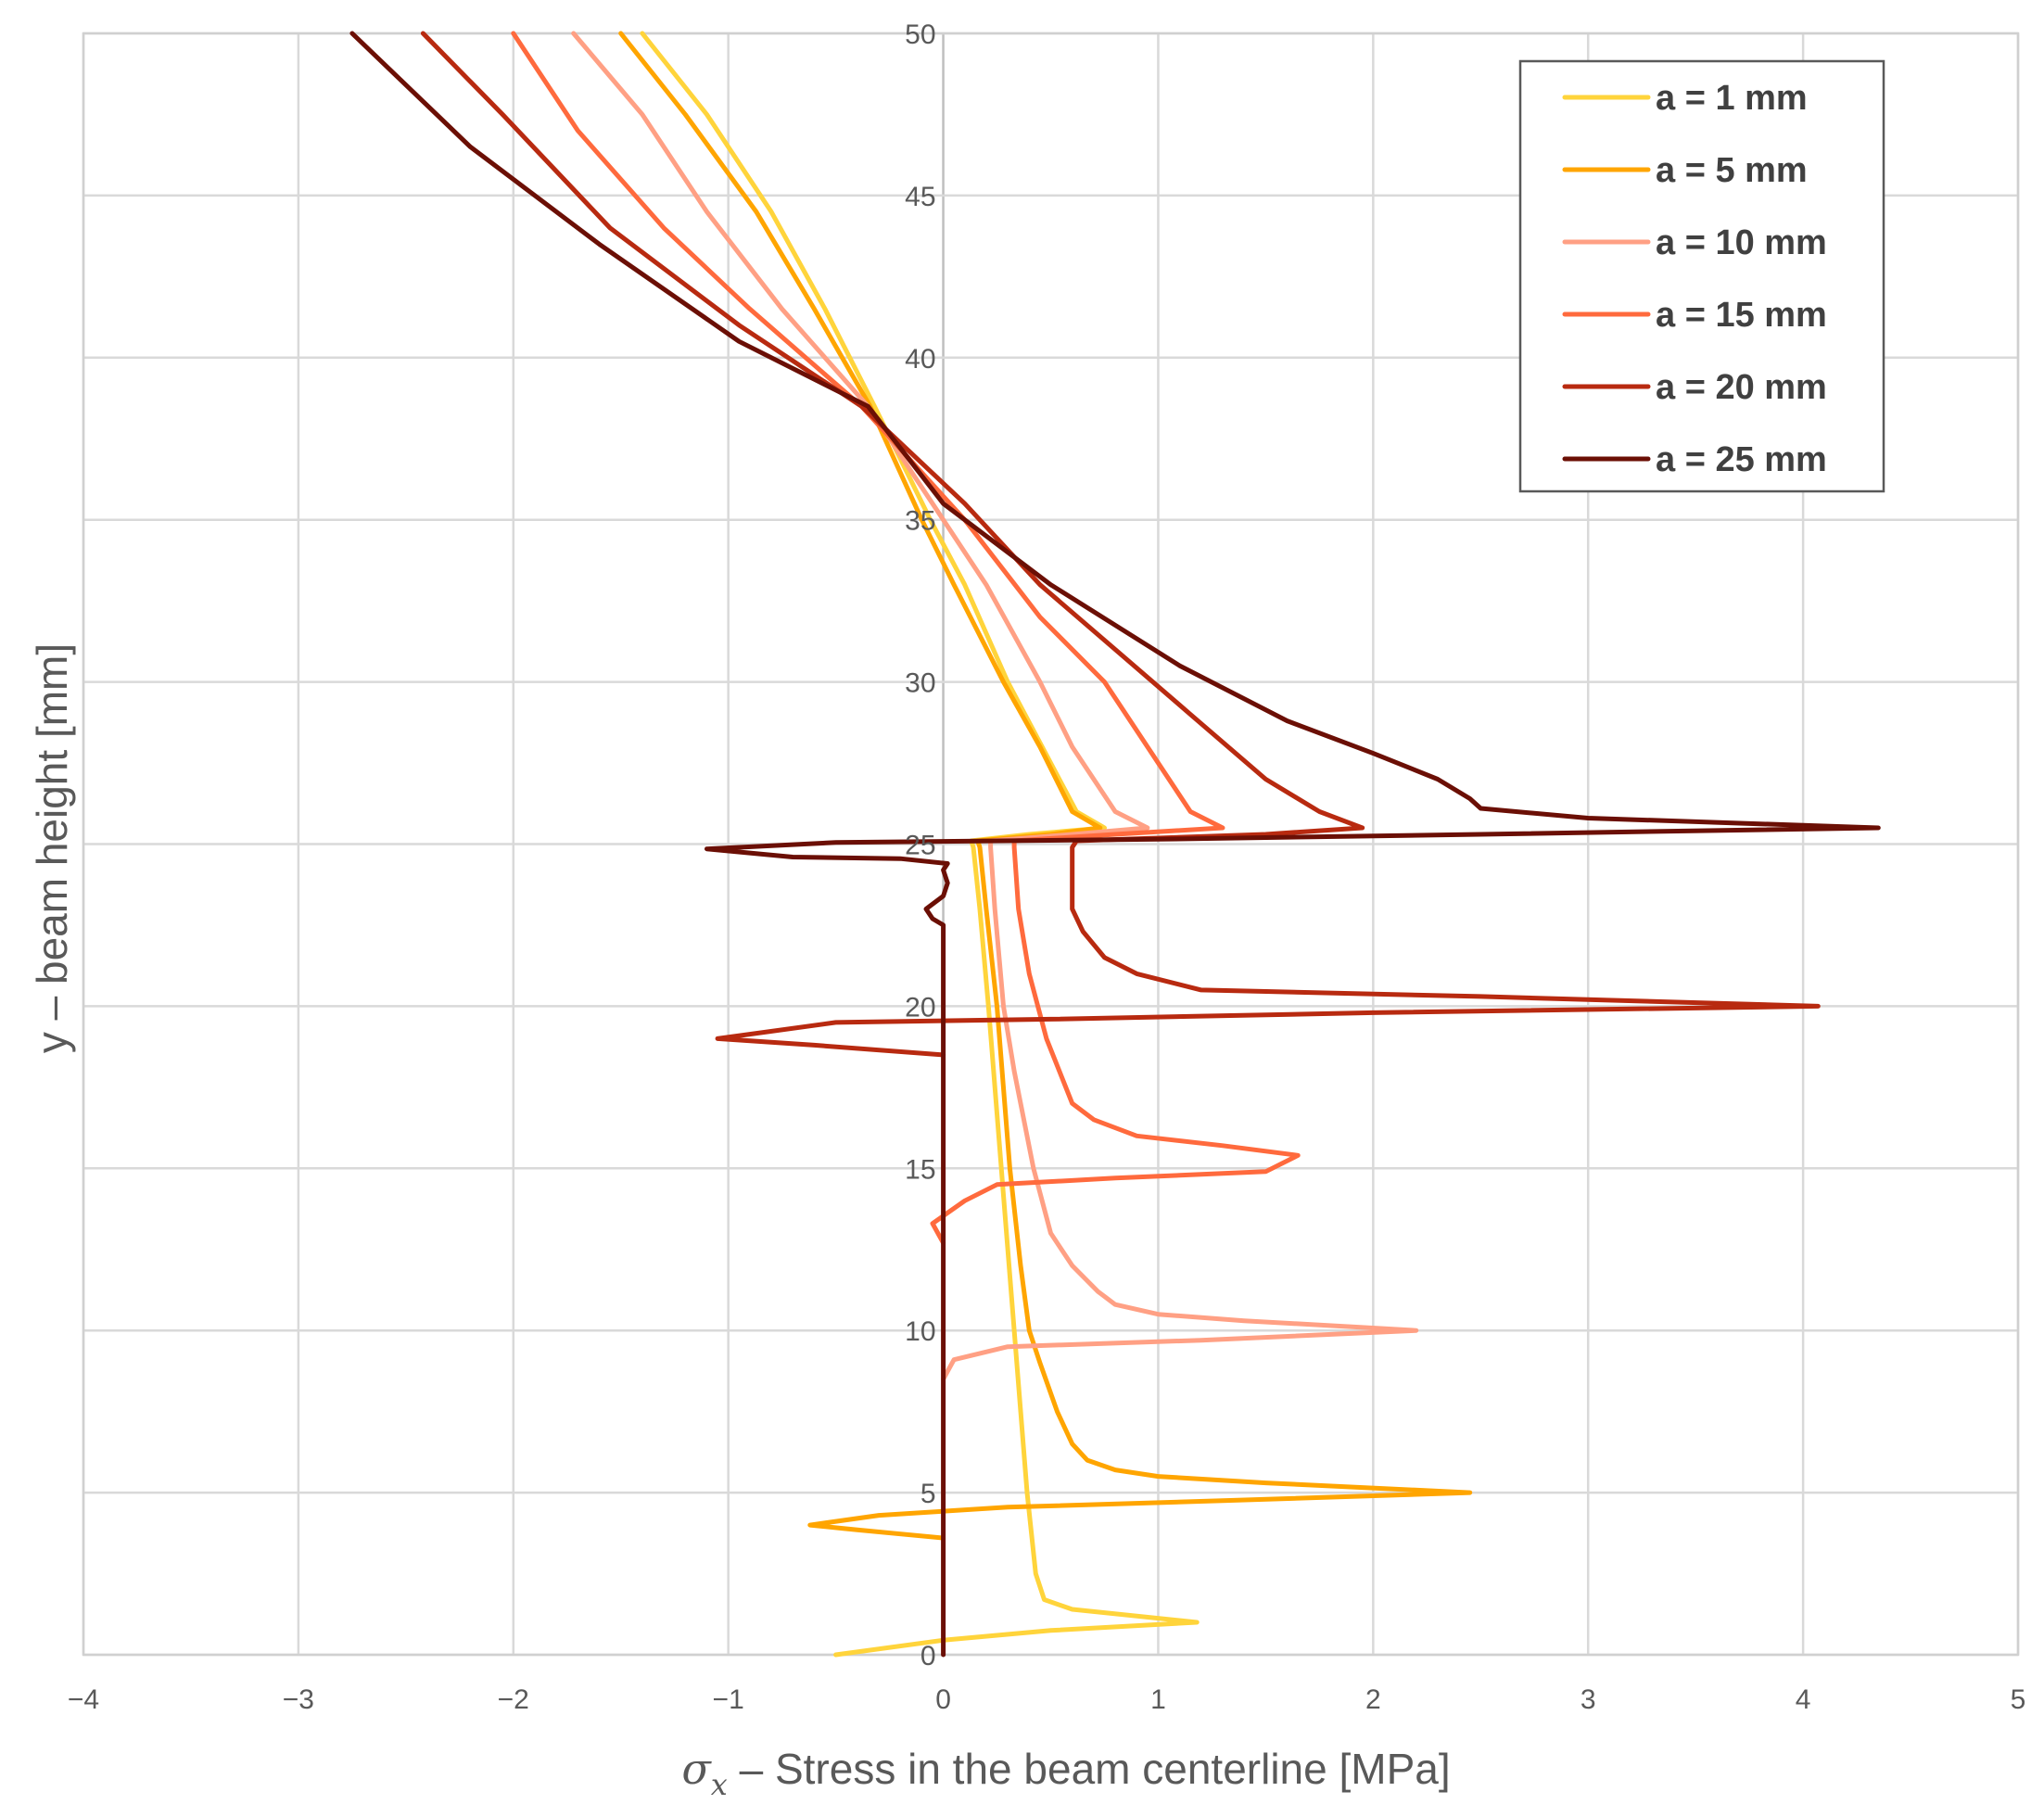 The width and height of the screenshot is (2044, 1817). What do you see at coordinates (920, 1169) in the screenshot?
I see `y-tick-label: 15` at bounding box center [920, 1169].